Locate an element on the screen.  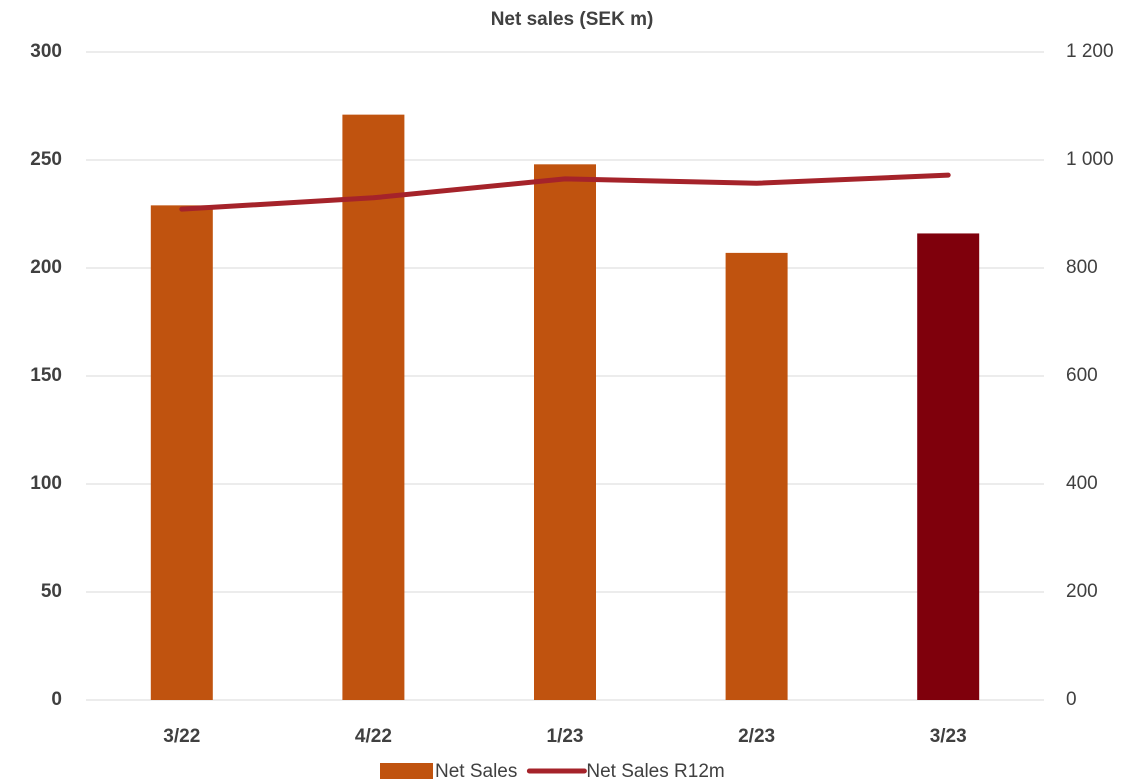
y-tick-label: 250 is located at coordinates (46, 159).